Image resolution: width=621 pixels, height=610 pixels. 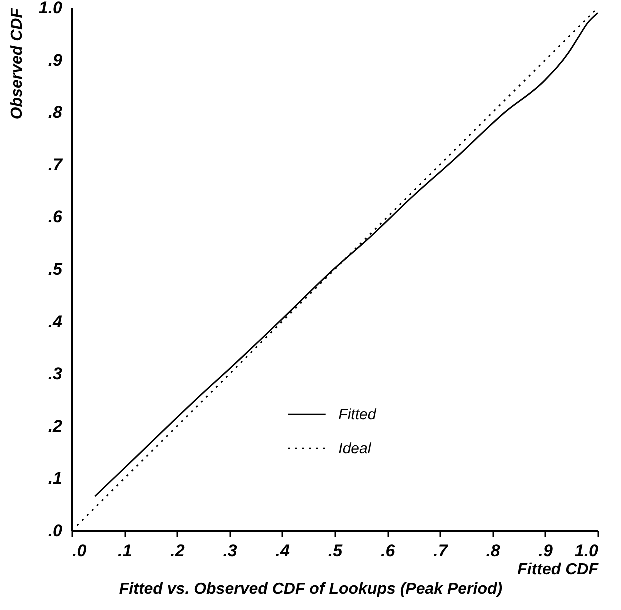 I want to click on y-tick-label: .1, so click(x=55, y=478).